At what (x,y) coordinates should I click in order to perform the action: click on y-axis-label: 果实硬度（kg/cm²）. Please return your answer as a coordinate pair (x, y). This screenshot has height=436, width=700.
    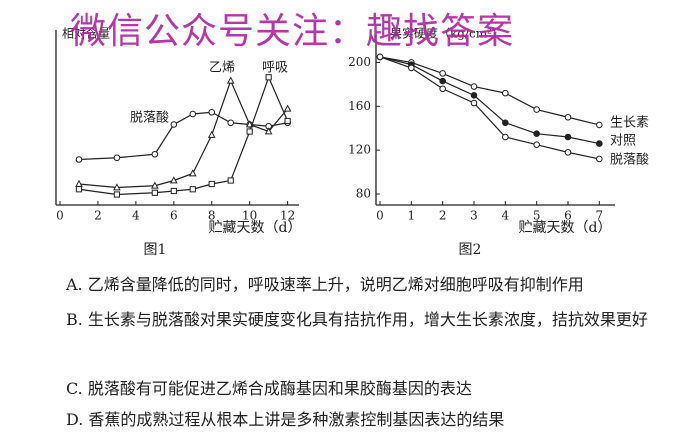
    Looking at the image, I should click on (447, 33).